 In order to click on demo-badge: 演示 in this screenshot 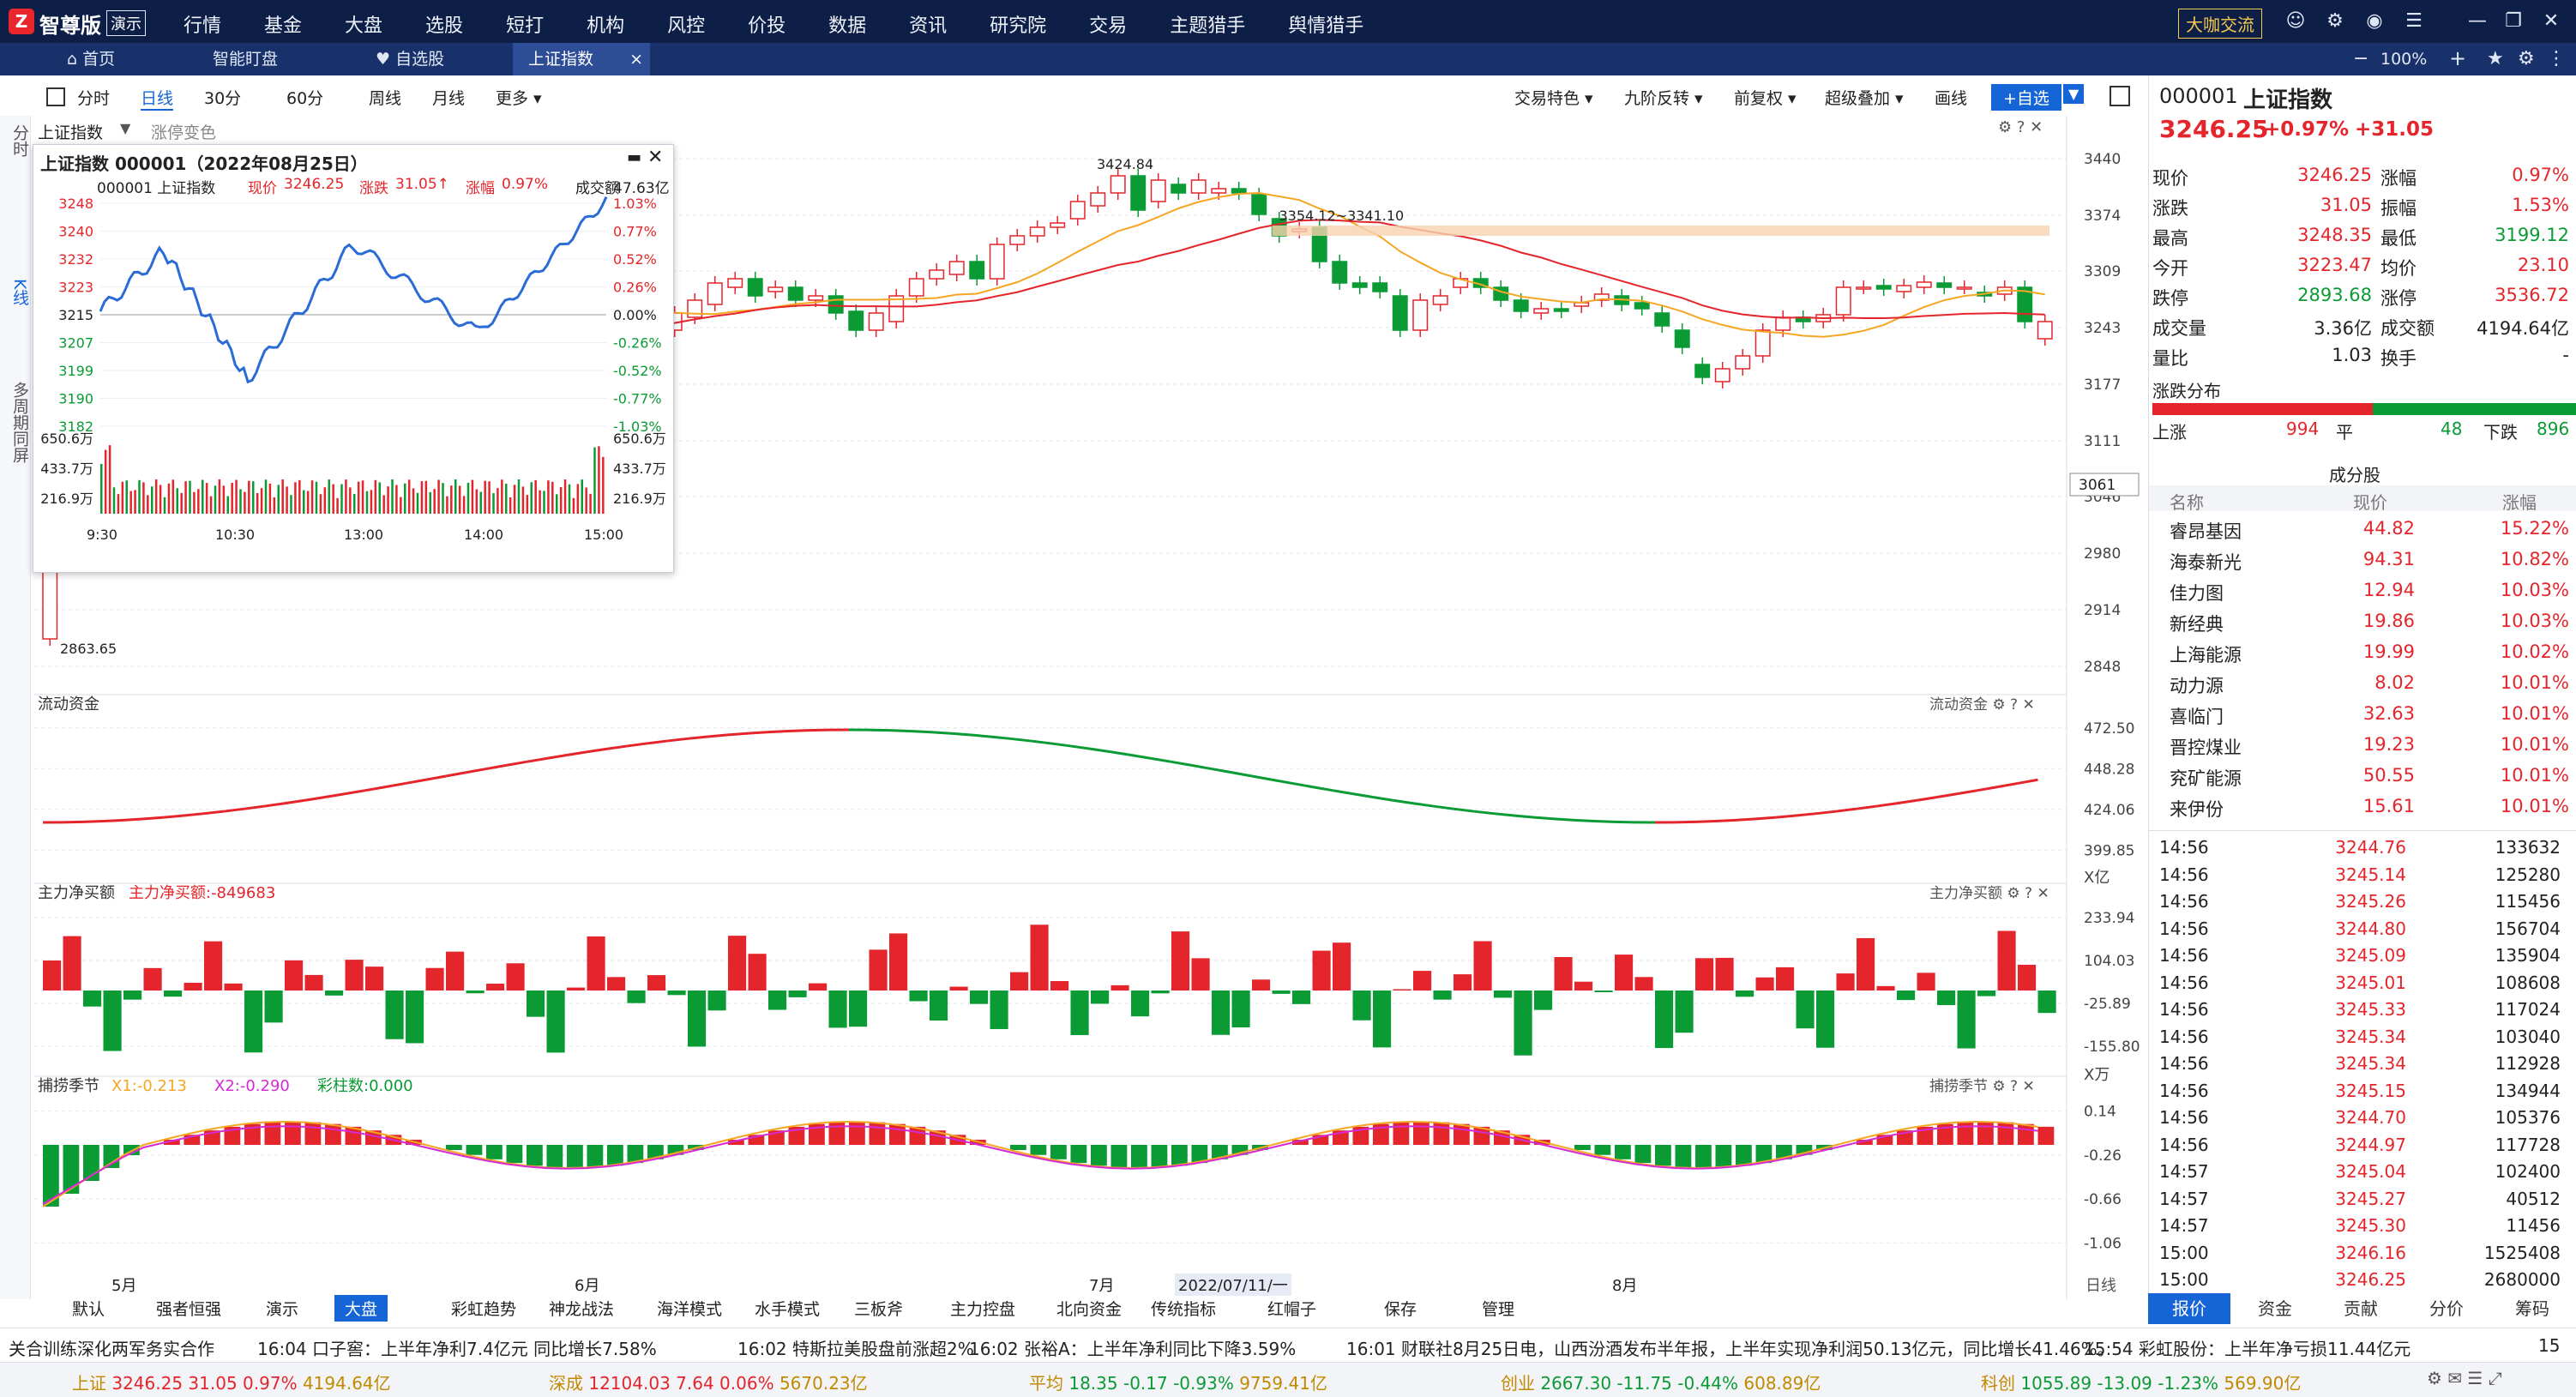, I will do `click(126, 23)`.